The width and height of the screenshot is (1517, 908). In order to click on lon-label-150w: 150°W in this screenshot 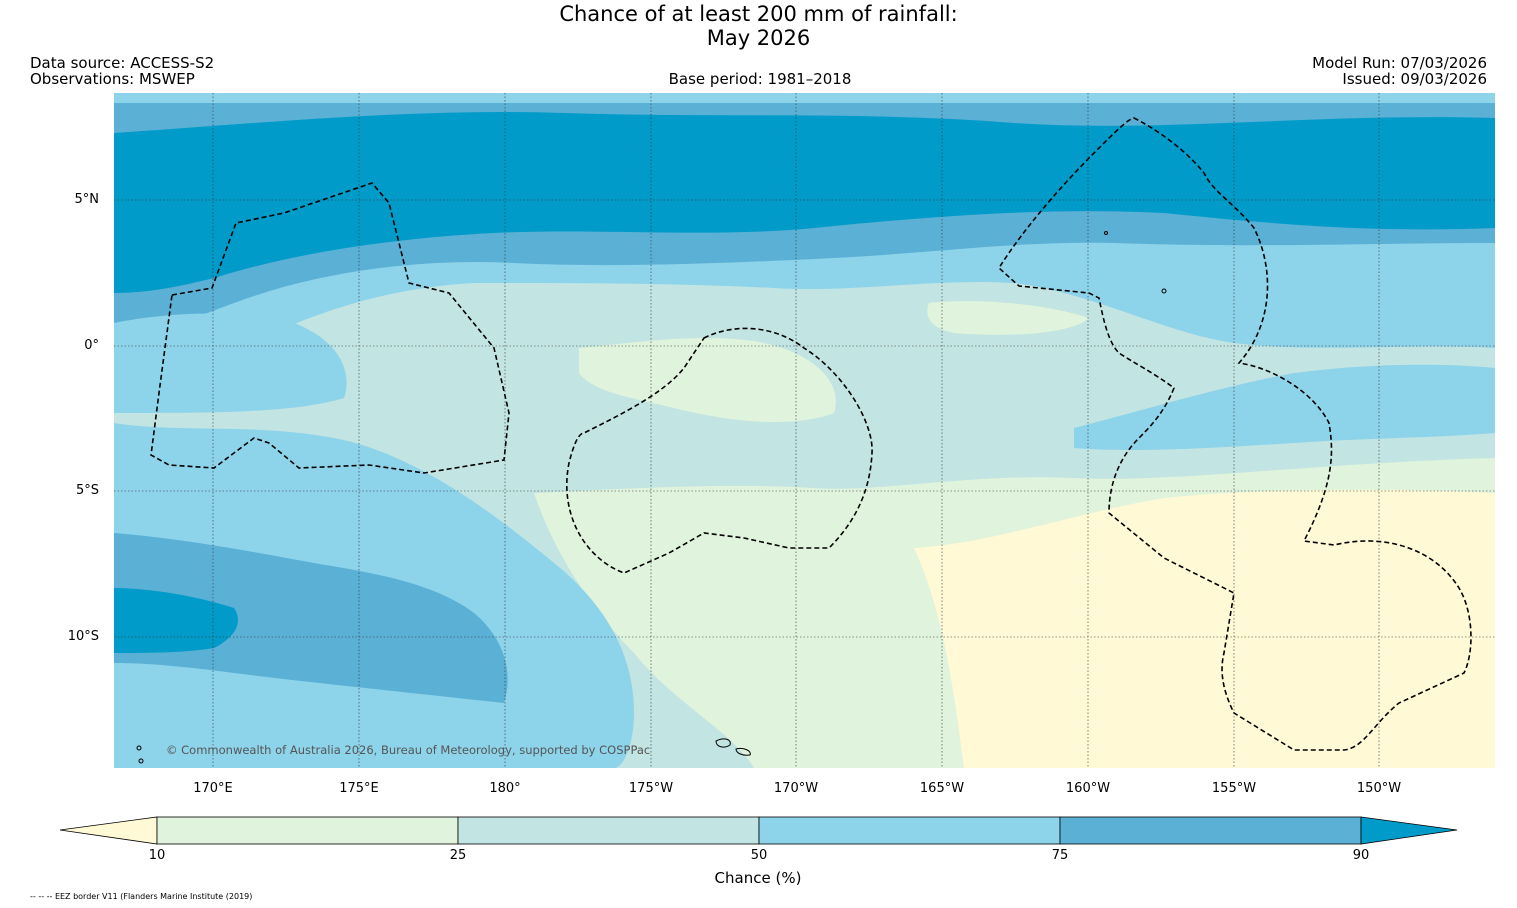, I will do `click(1379, 788)`.